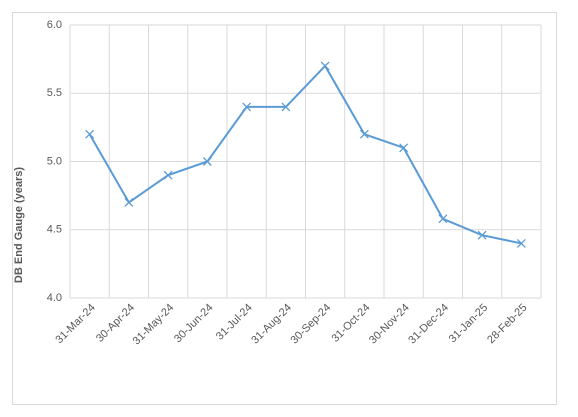 The image size is (578, 417). What do you see at coordinates (271, 324) in the screenshot?
I see `x-tick-label: 31-Aug-24` at bounding box center [271, 324].